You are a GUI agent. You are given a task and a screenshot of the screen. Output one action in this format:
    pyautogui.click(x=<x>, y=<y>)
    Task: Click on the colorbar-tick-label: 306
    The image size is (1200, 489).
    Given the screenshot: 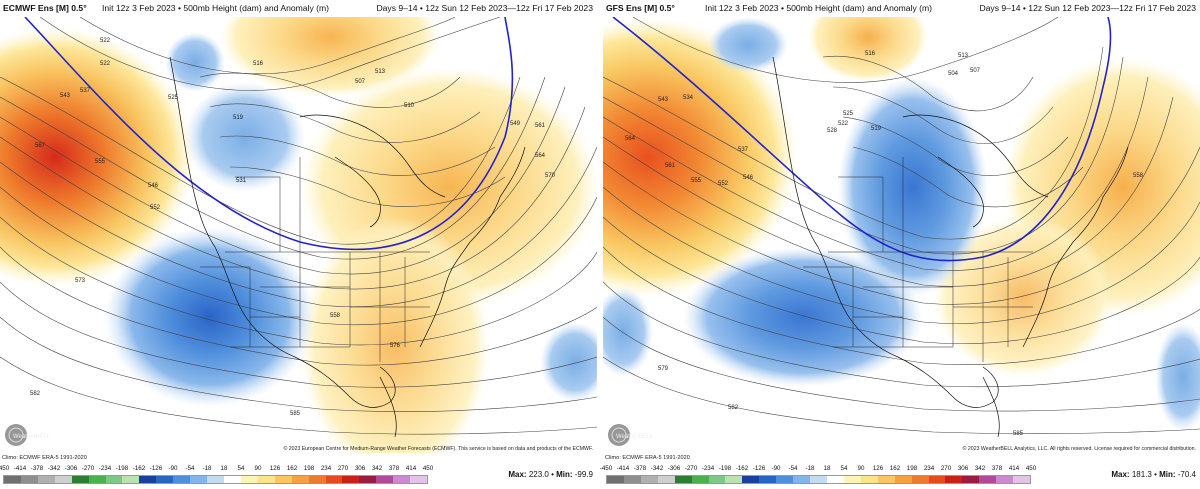 What is the action you would take?
    pyautogui.click(x=360, y=468)
    